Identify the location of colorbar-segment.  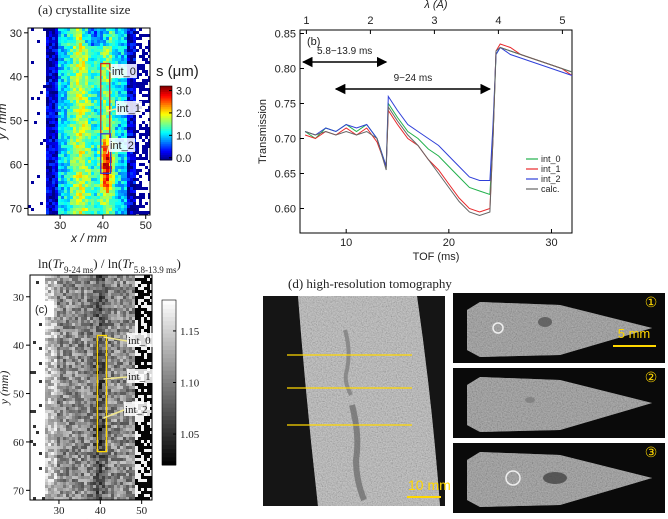
(166, 157).